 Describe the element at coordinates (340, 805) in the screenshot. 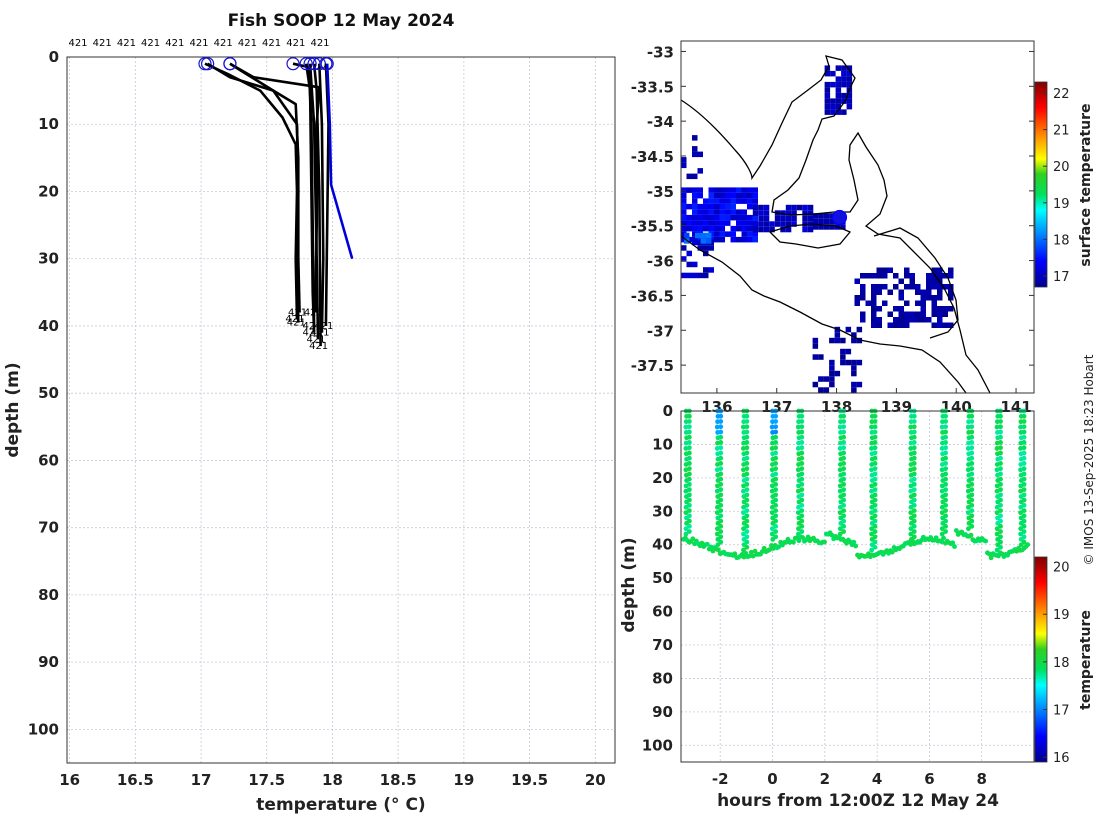

I see `profile-x-axis-label: temperature (° C)` at that location.